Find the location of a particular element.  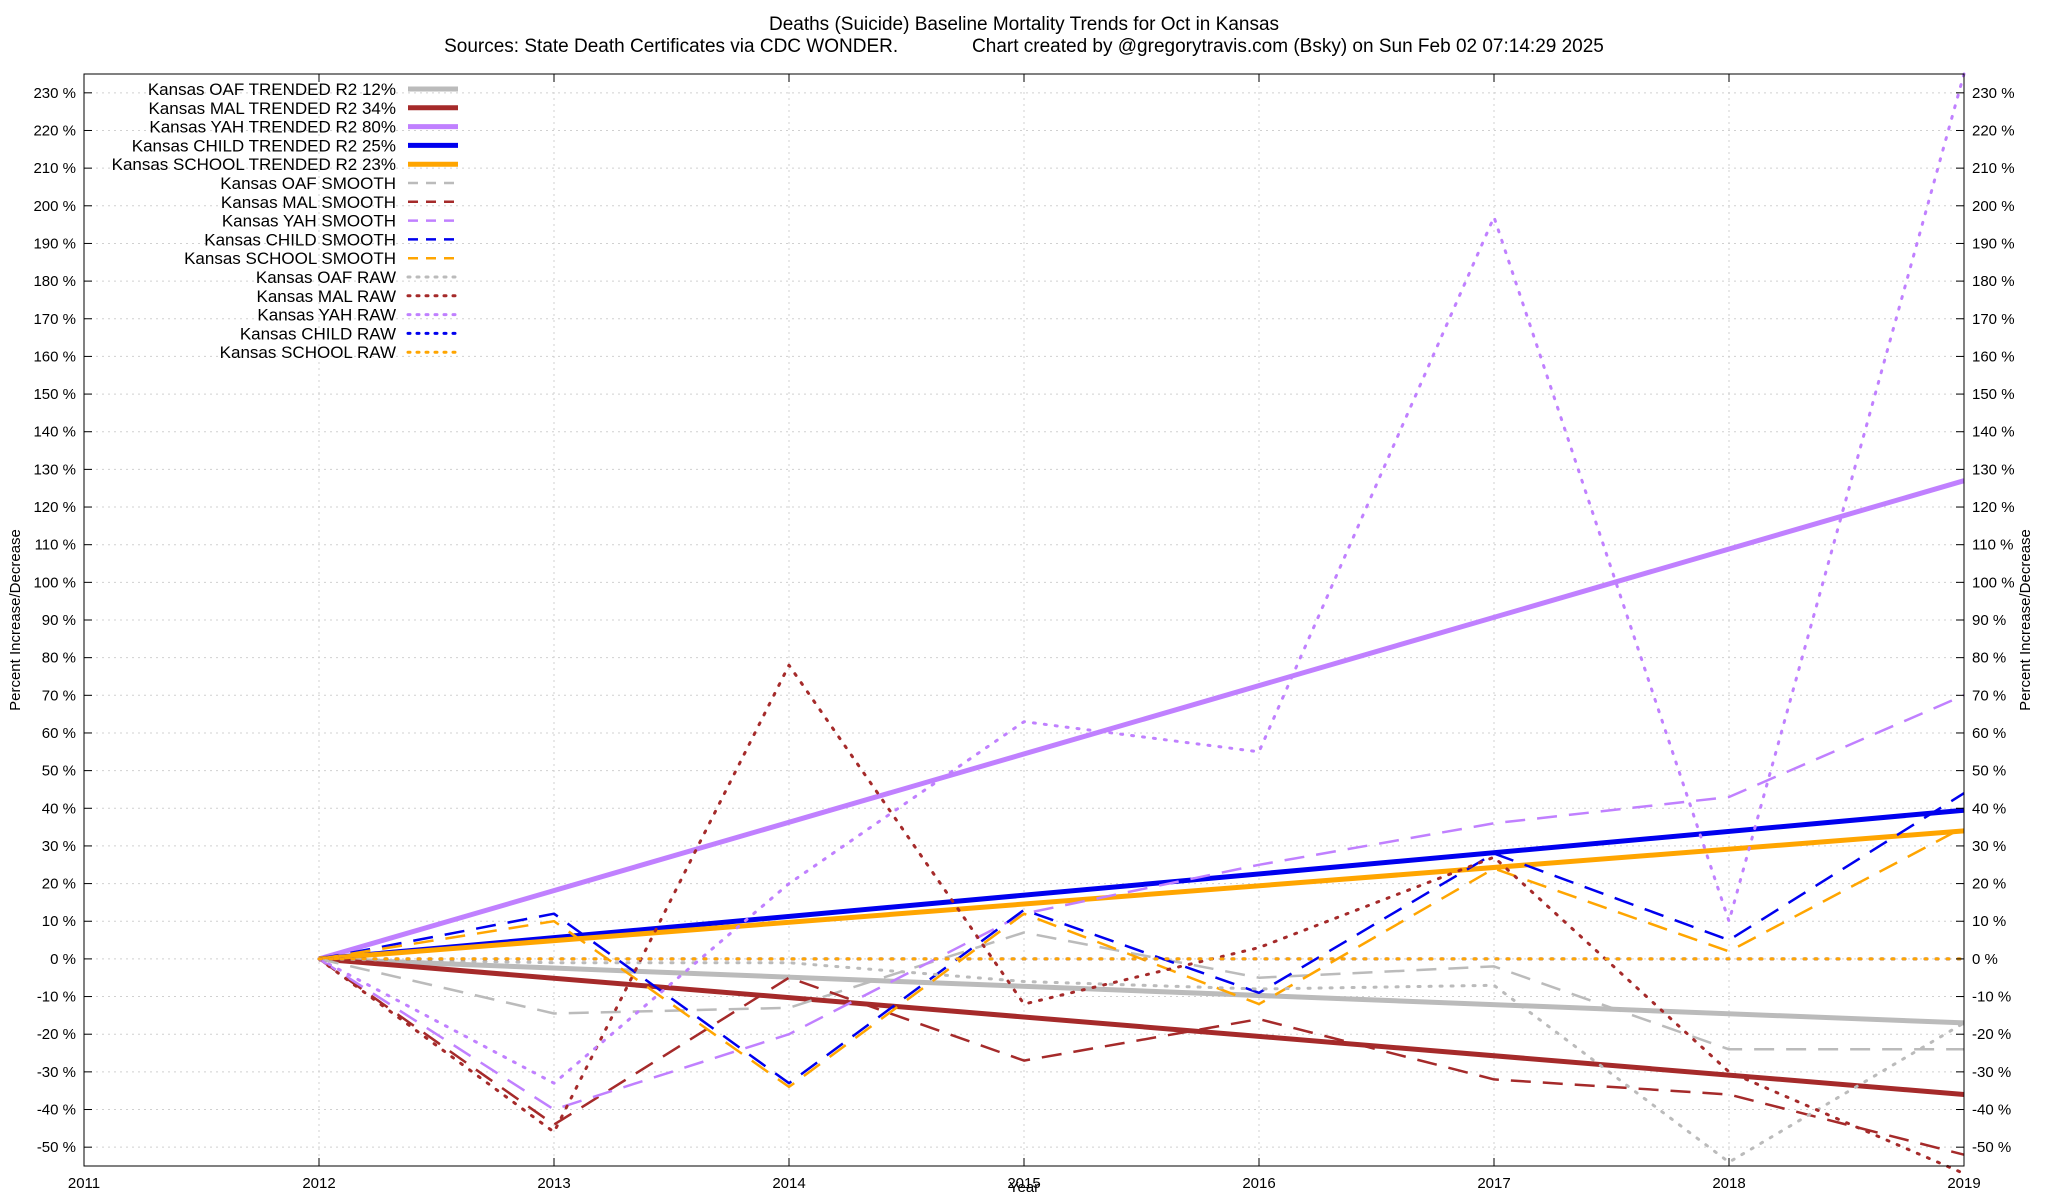

x-tick-label: 2019 is located at coordinates (1963, 1183).